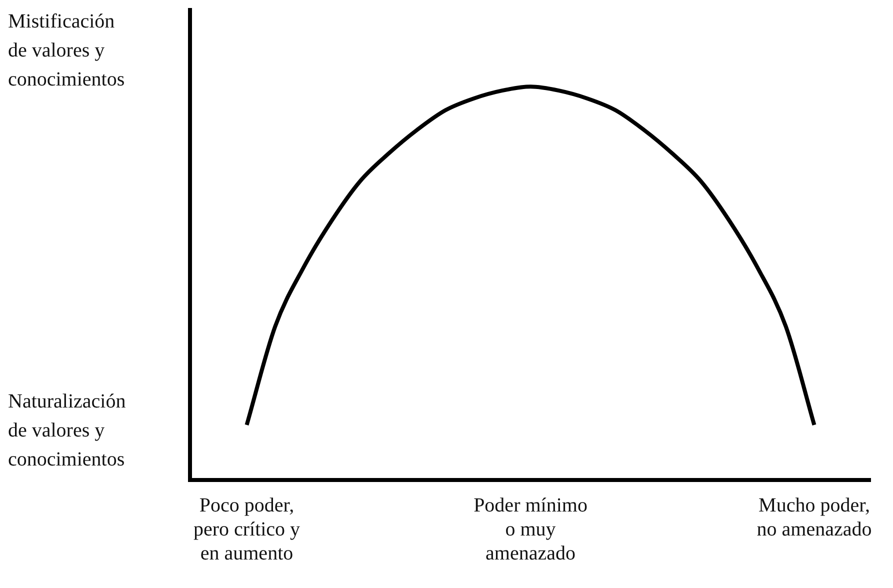  Describe the element at coordinates (246, 529) in the screenshot. I see `x-tick-label: Poco poder, pero crítico y en aumento` at that location.